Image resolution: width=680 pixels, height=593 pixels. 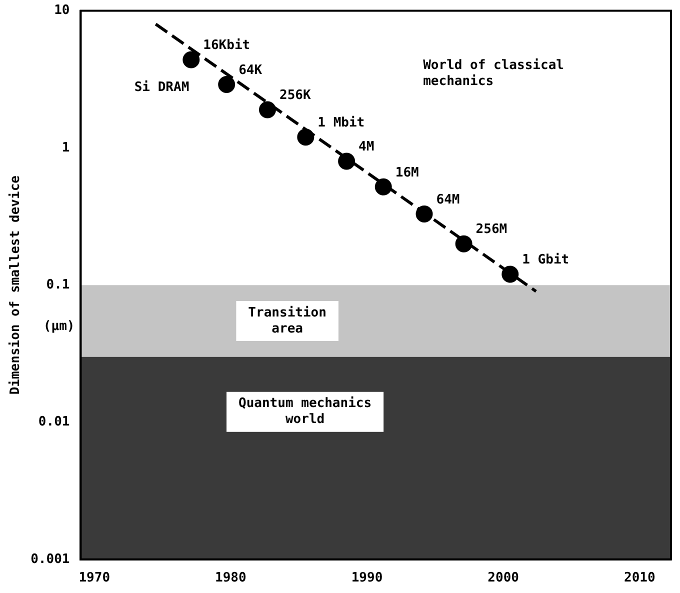 I want to click on y-tick-label: 0.1, so click(x=58, y=284).